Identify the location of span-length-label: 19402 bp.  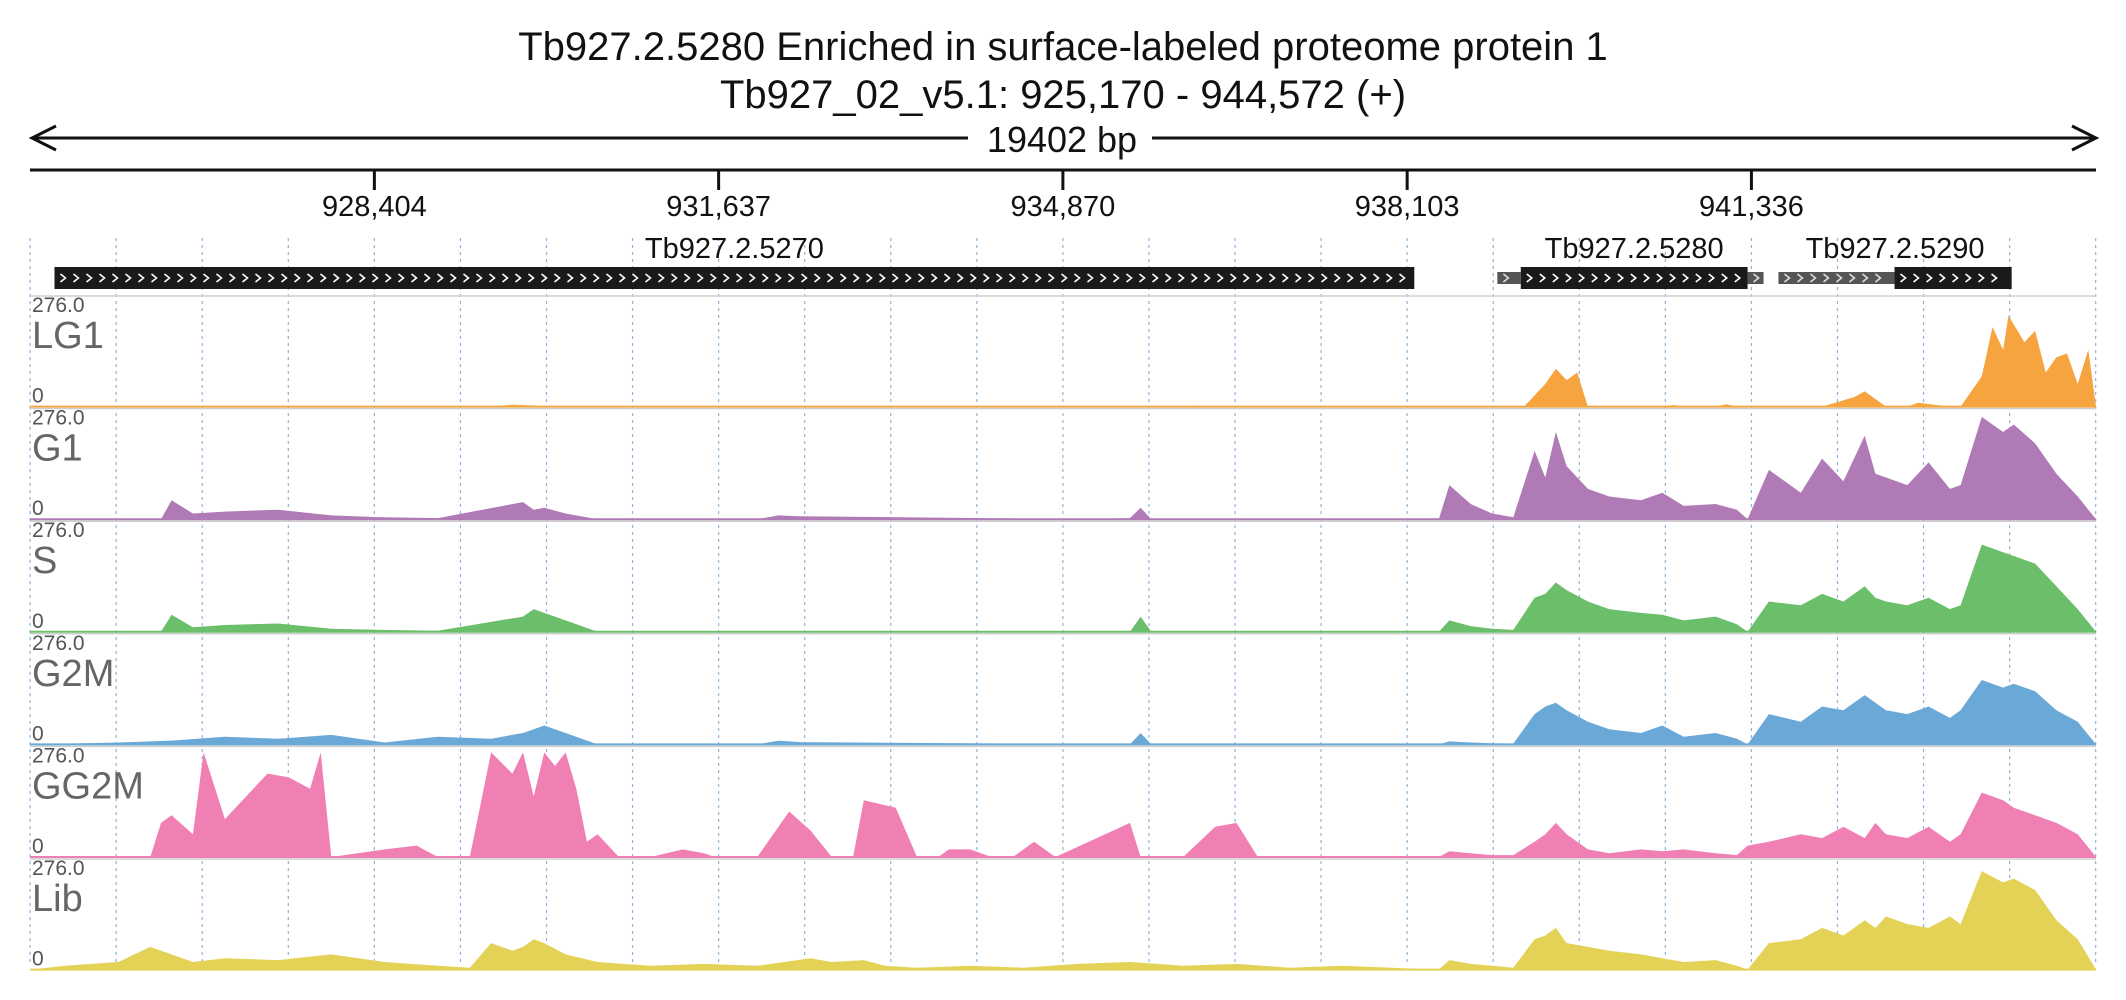
(1062, 139).